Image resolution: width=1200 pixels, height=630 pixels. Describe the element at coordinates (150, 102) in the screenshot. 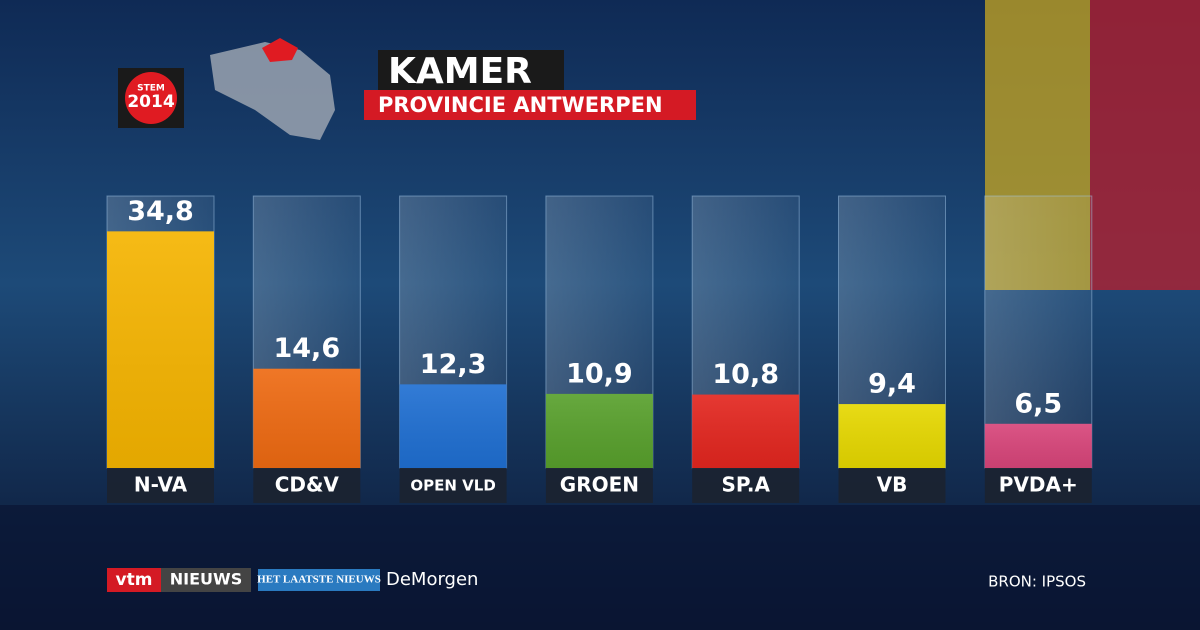

I see `logo-bottom: 2014` at that location.